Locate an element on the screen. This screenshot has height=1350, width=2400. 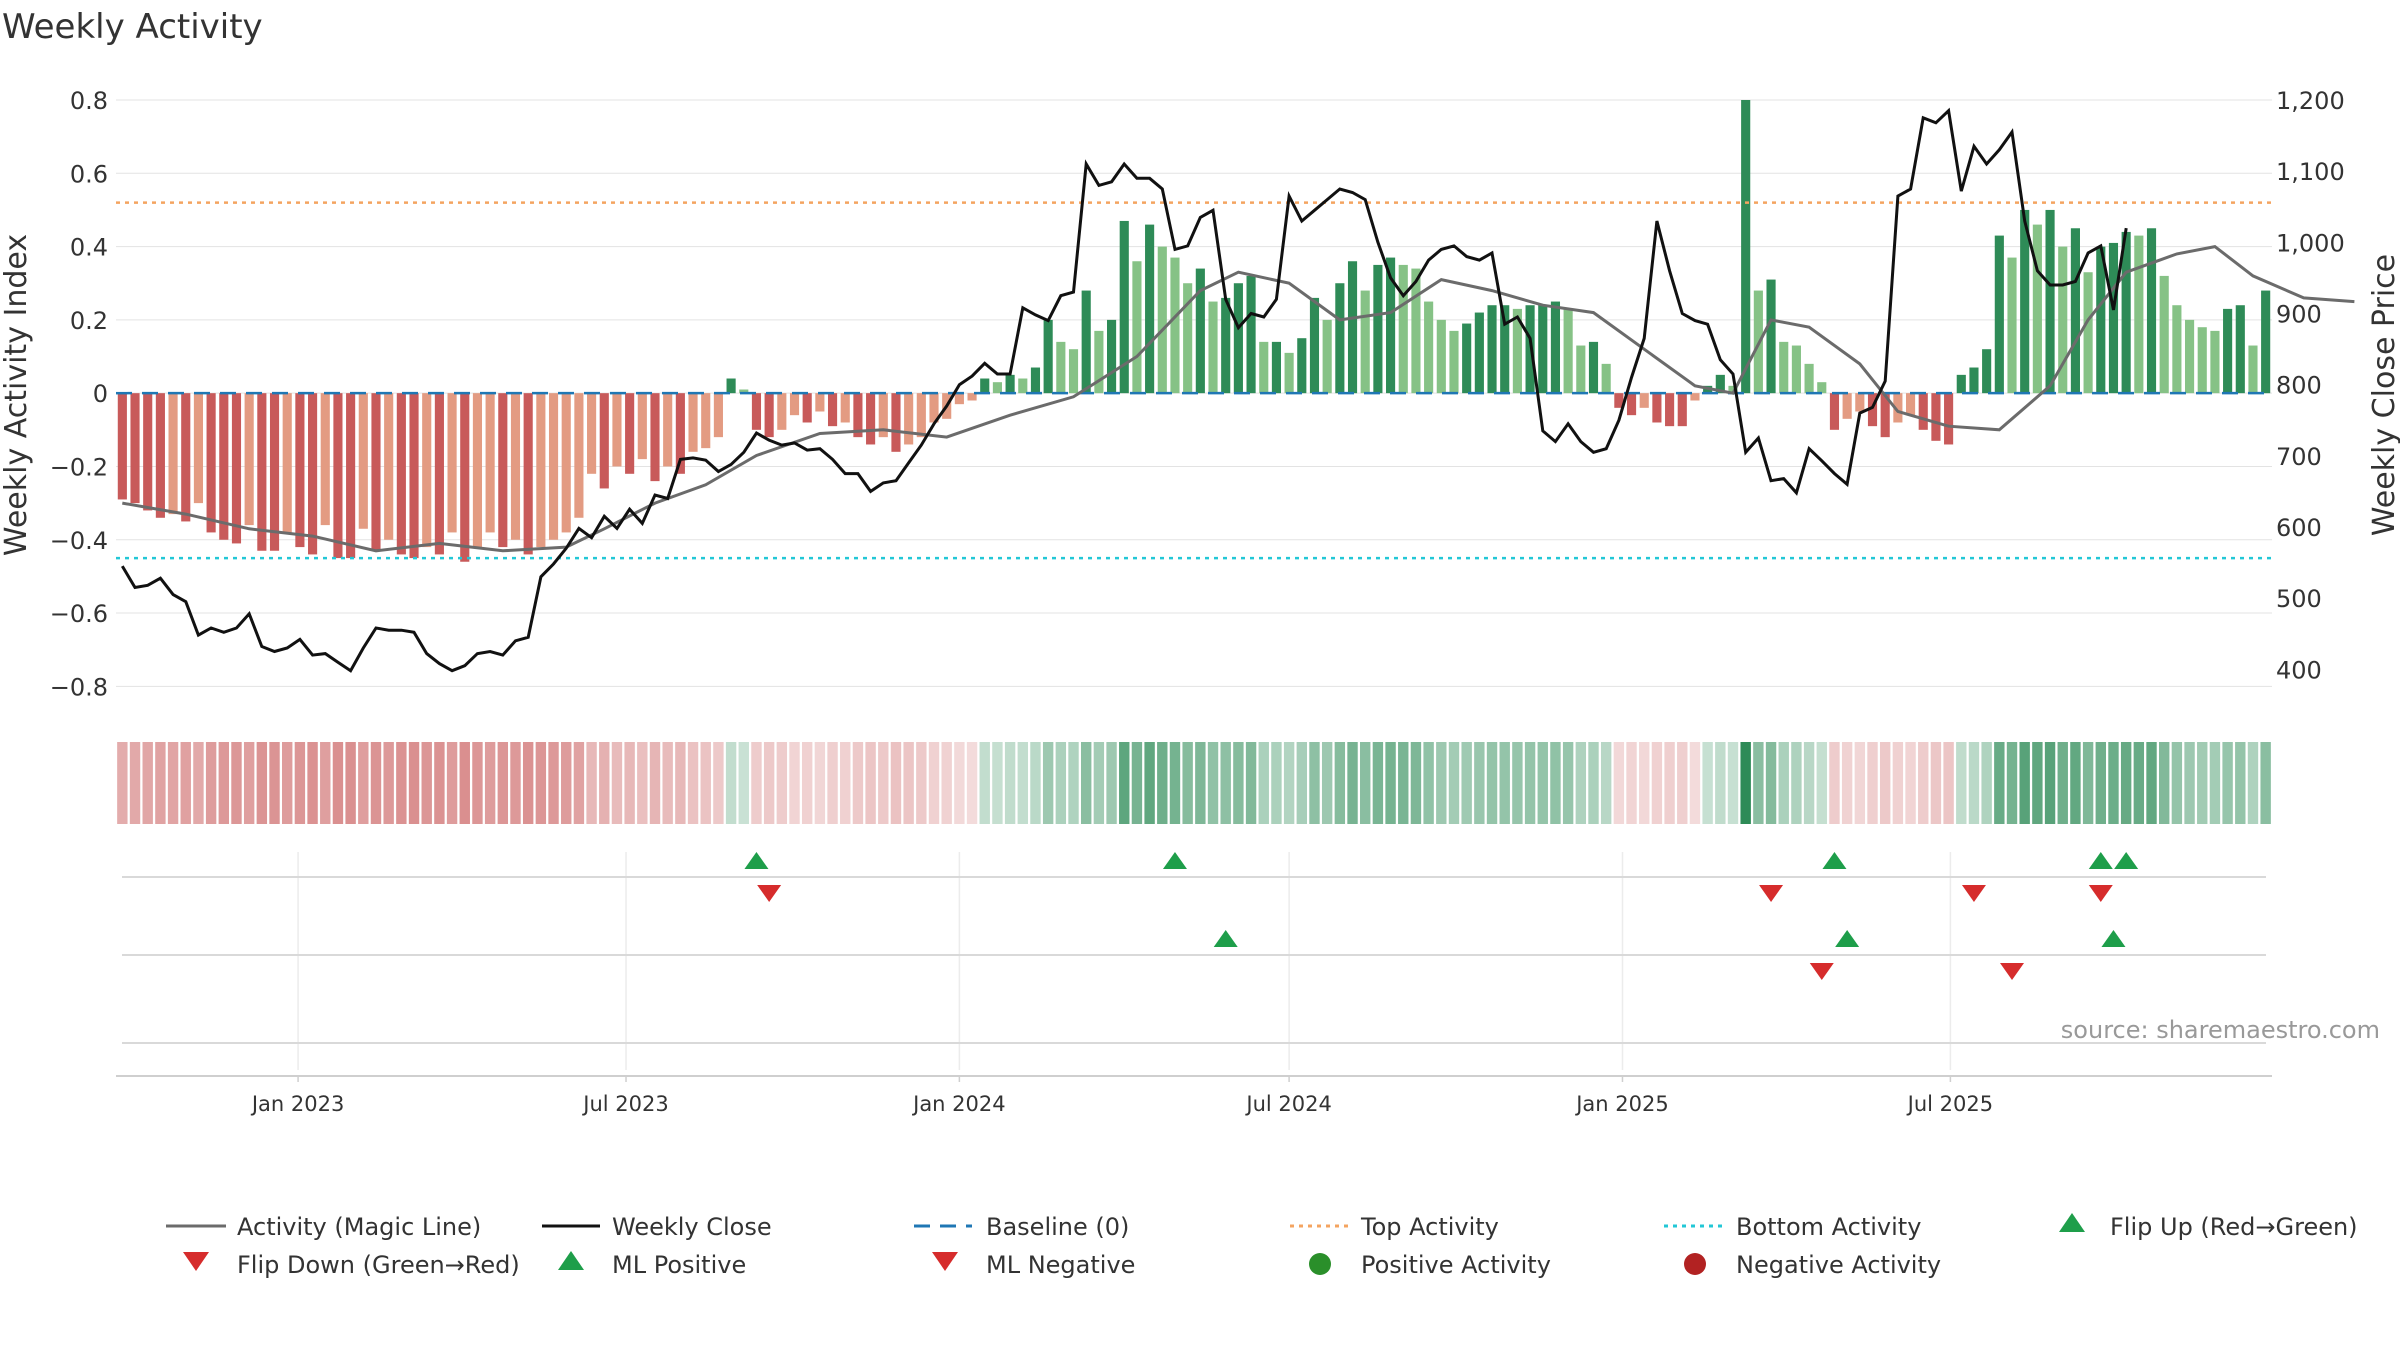
y-tick-label: −0.8 is located at coordinates (79, 687).